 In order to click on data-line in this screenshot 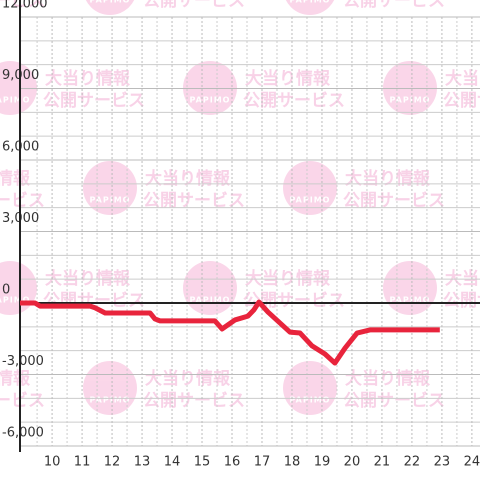, I will do `click(230, 332)`.